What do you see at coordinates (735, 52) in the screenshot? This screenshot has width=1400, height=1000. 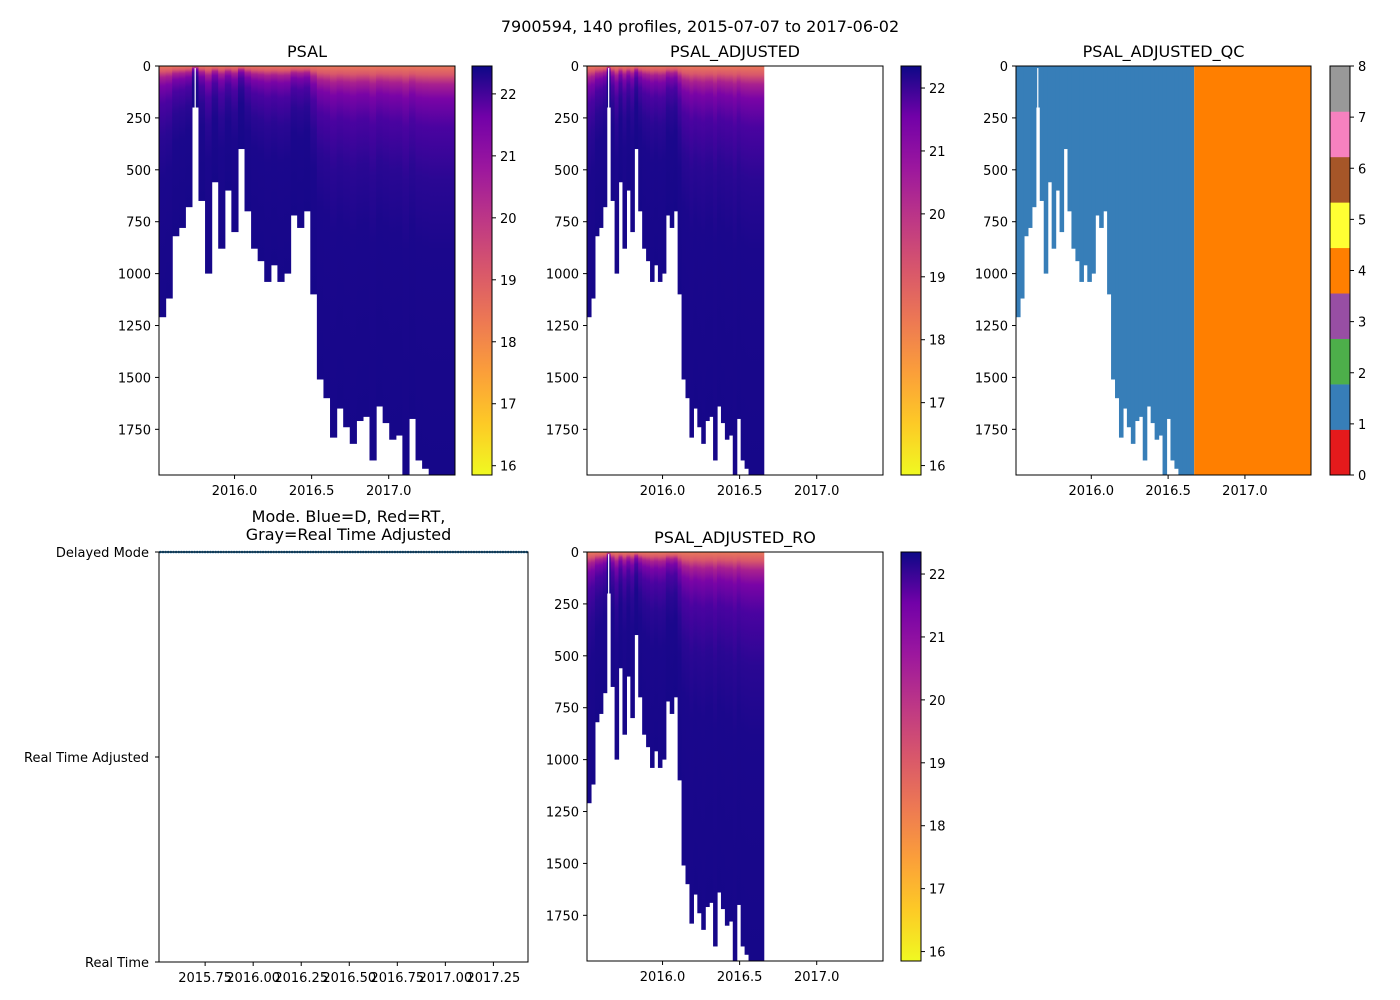 I see `psal-adjusted-title: PSAL_ADJUSTED` at bounding box center [735, 52].